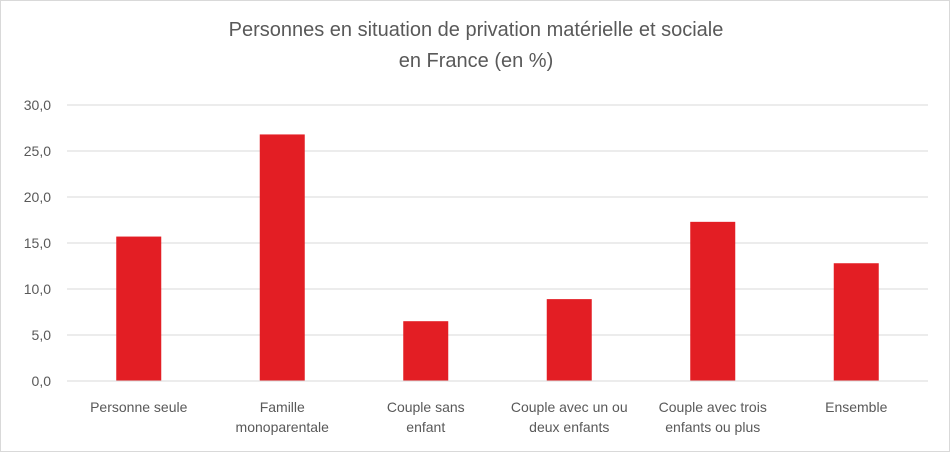 This screenshot has width=950, height=452. Describe the element at coordinates (283, 427) in the screenshot. I see `x-category-label: monoparentale` at that location.